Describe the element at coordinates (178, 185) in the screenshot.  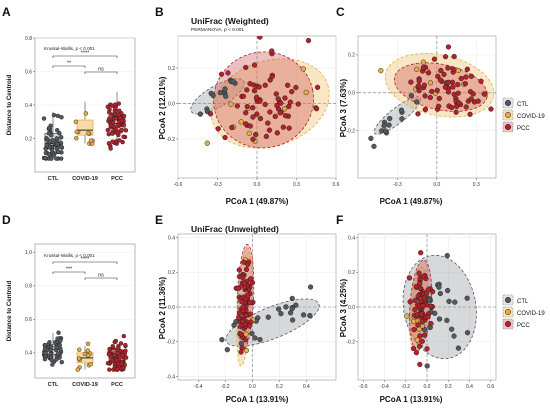
I see `panel-b-tick-label-x: -0.6` at that location.